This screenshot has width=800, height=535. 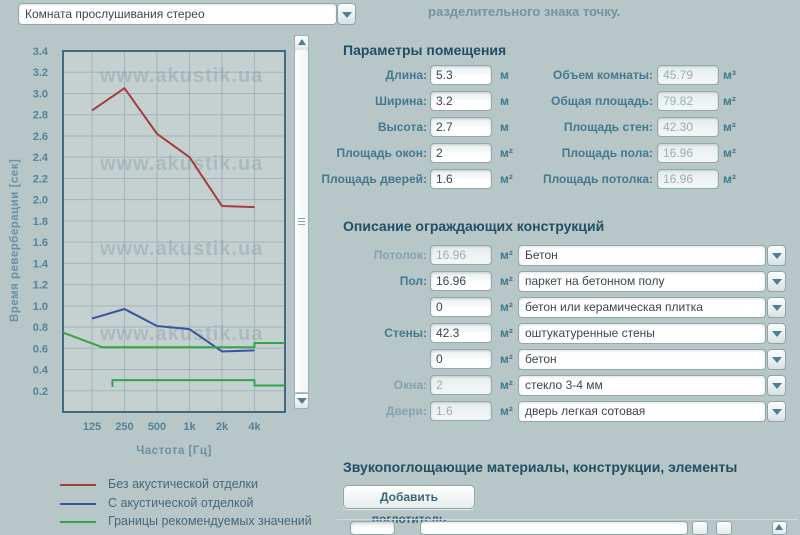 I want to click on walls-material-select: оштукатуренные стены, so click(x=642, y=333).